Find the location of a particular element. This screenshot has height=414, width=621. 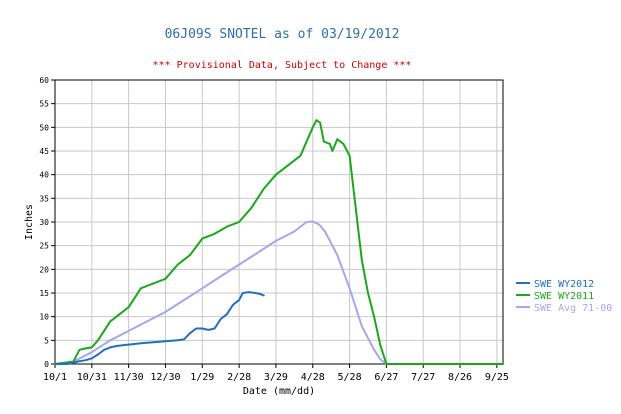

x-tick-label: 1/29 is located at coordinates (202, 377).